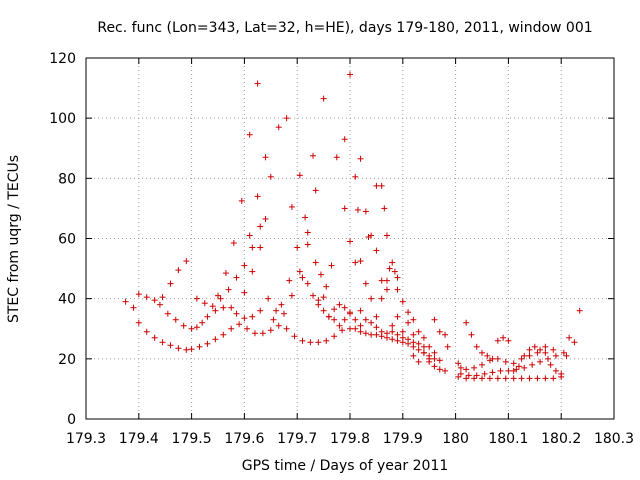 This screenshot has height=480, width=640. I want to click on x-tick-label: 180.2, so click(561, 439).